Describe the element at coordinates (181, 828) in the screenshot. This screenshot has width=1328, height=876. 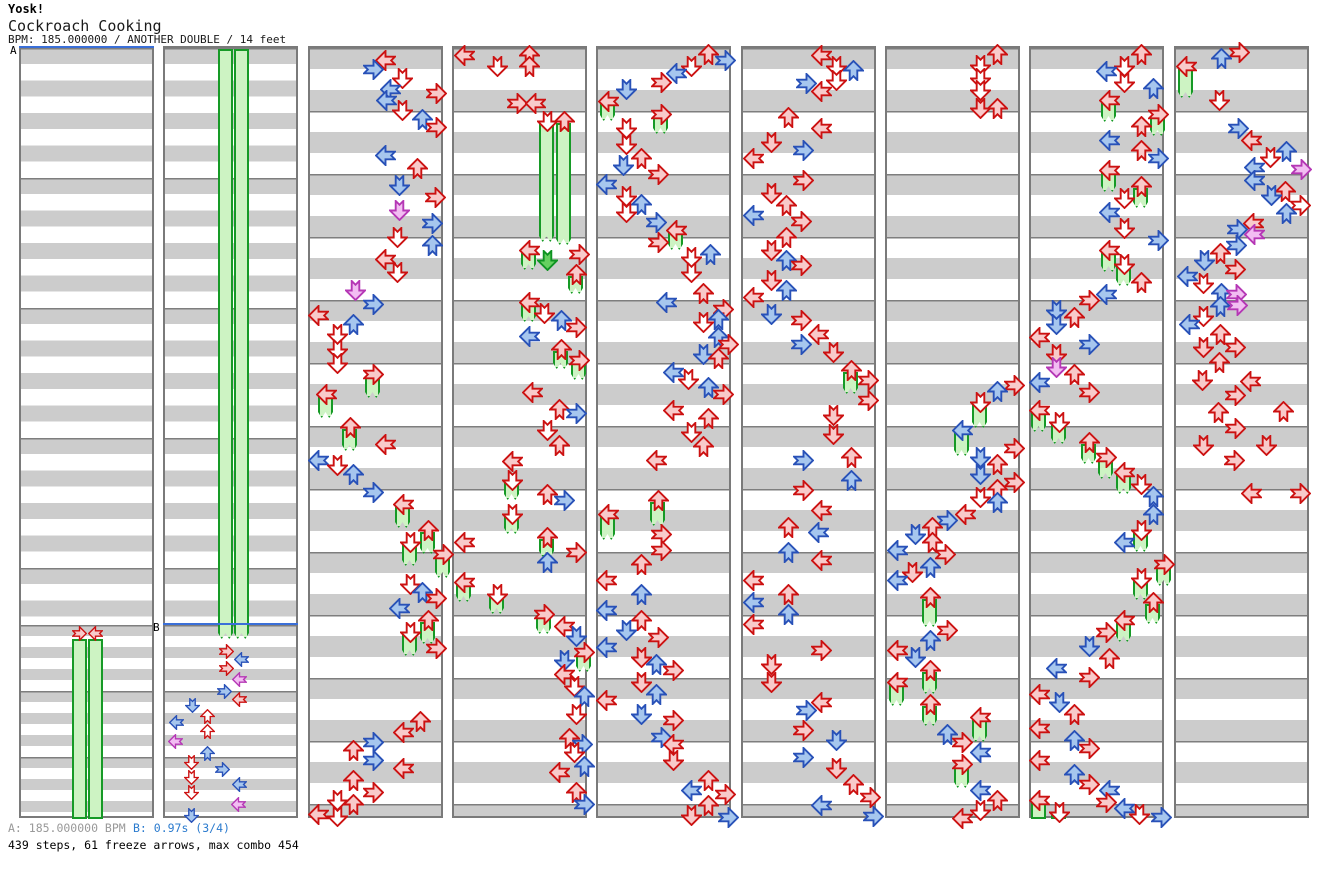
I see `section-b-info: B: 0.97s (3/4)` at that location.